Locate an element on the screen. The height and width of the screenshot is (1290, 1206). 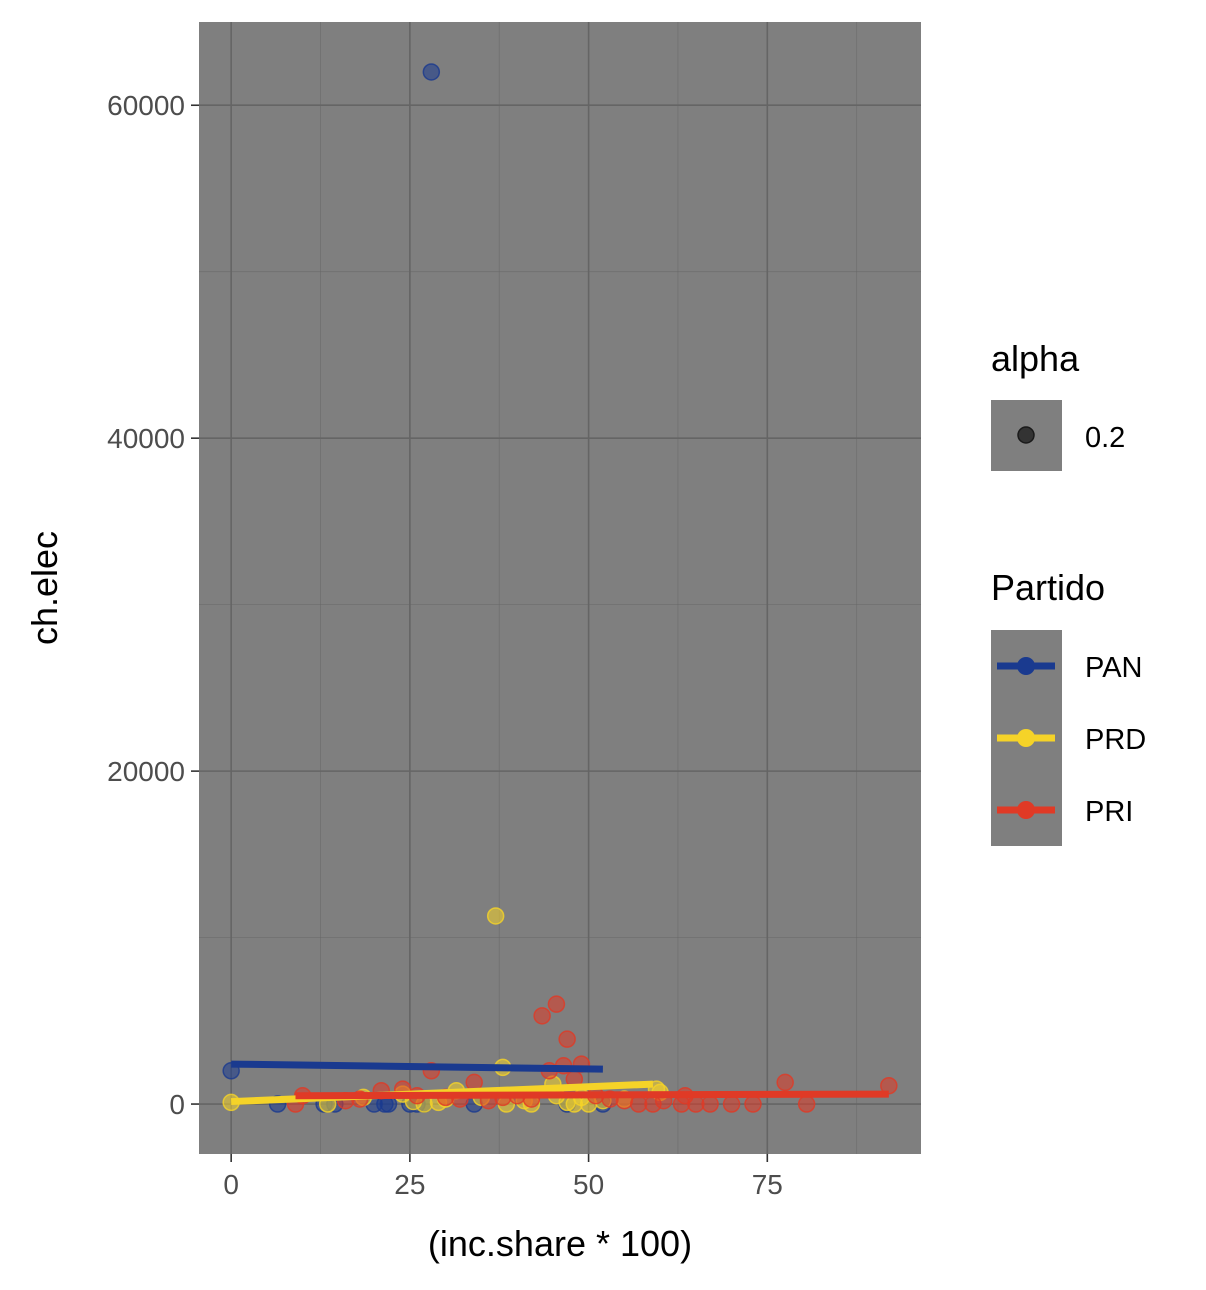
legend-partido-title: Partido is located at coordinates (1048, 587).